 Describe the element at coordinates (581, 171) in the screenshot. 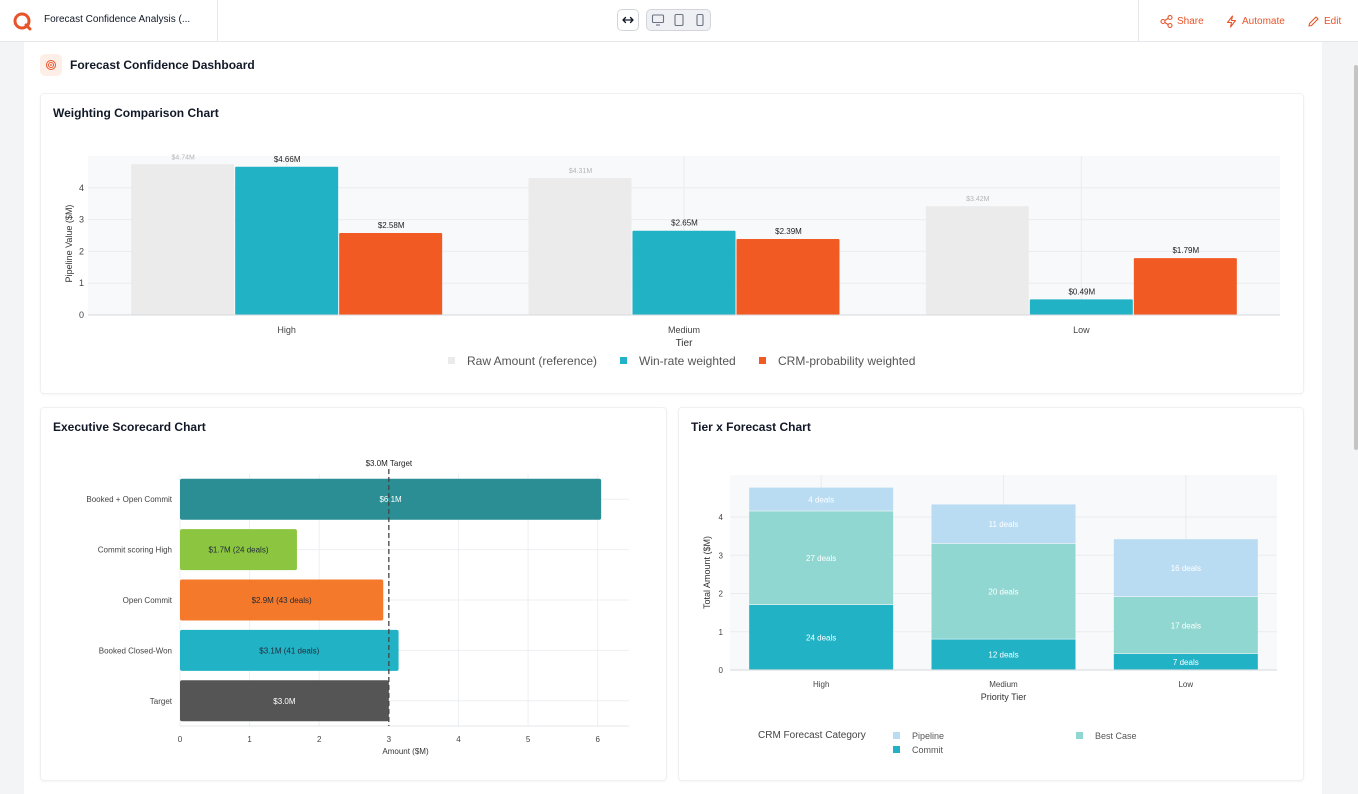

I see `data-label: $4.31M` at that location.